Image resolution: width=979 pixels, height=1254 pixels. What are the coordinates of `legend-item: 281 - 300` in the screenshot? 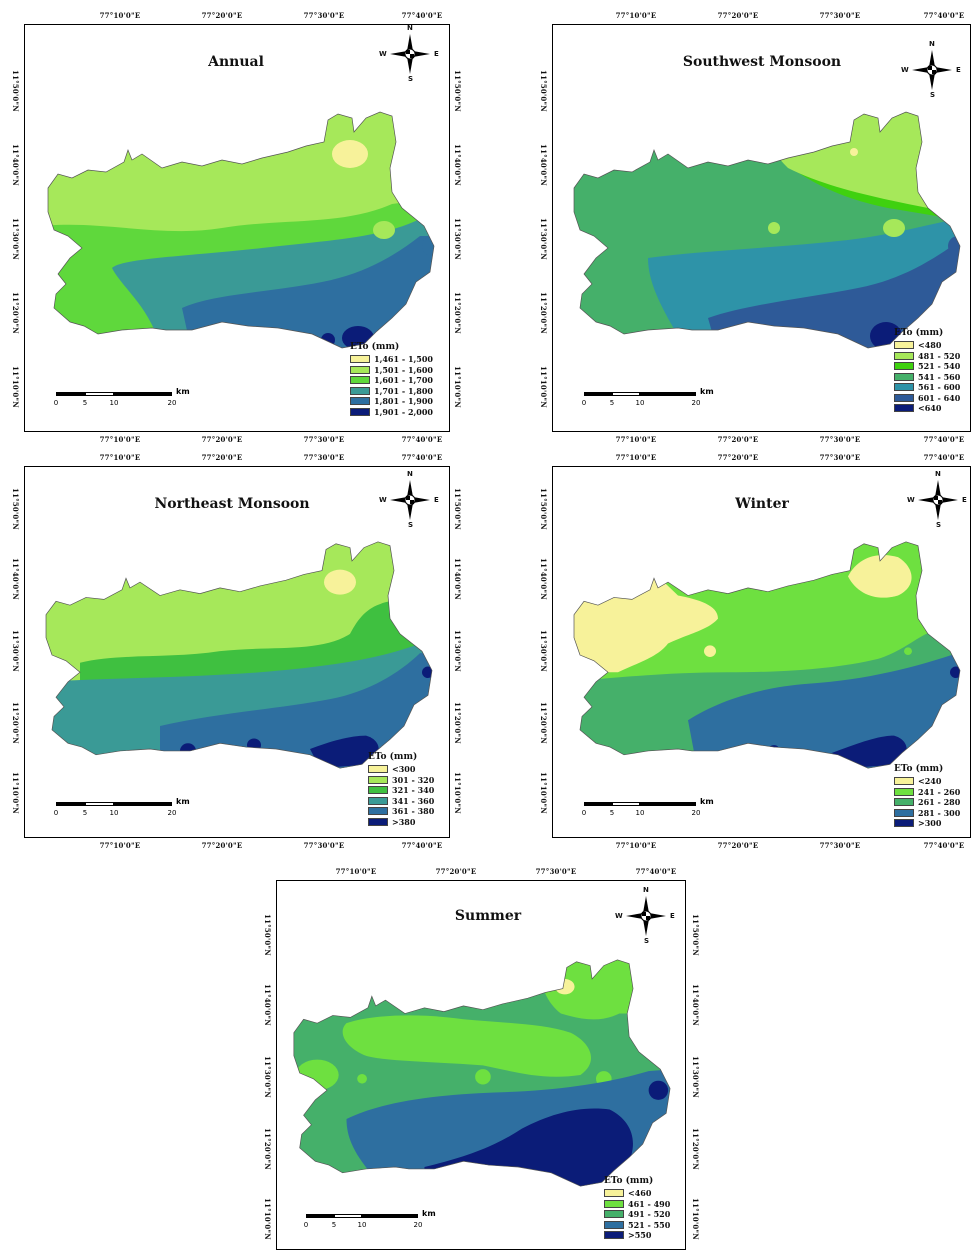 It's located at (927, 813).